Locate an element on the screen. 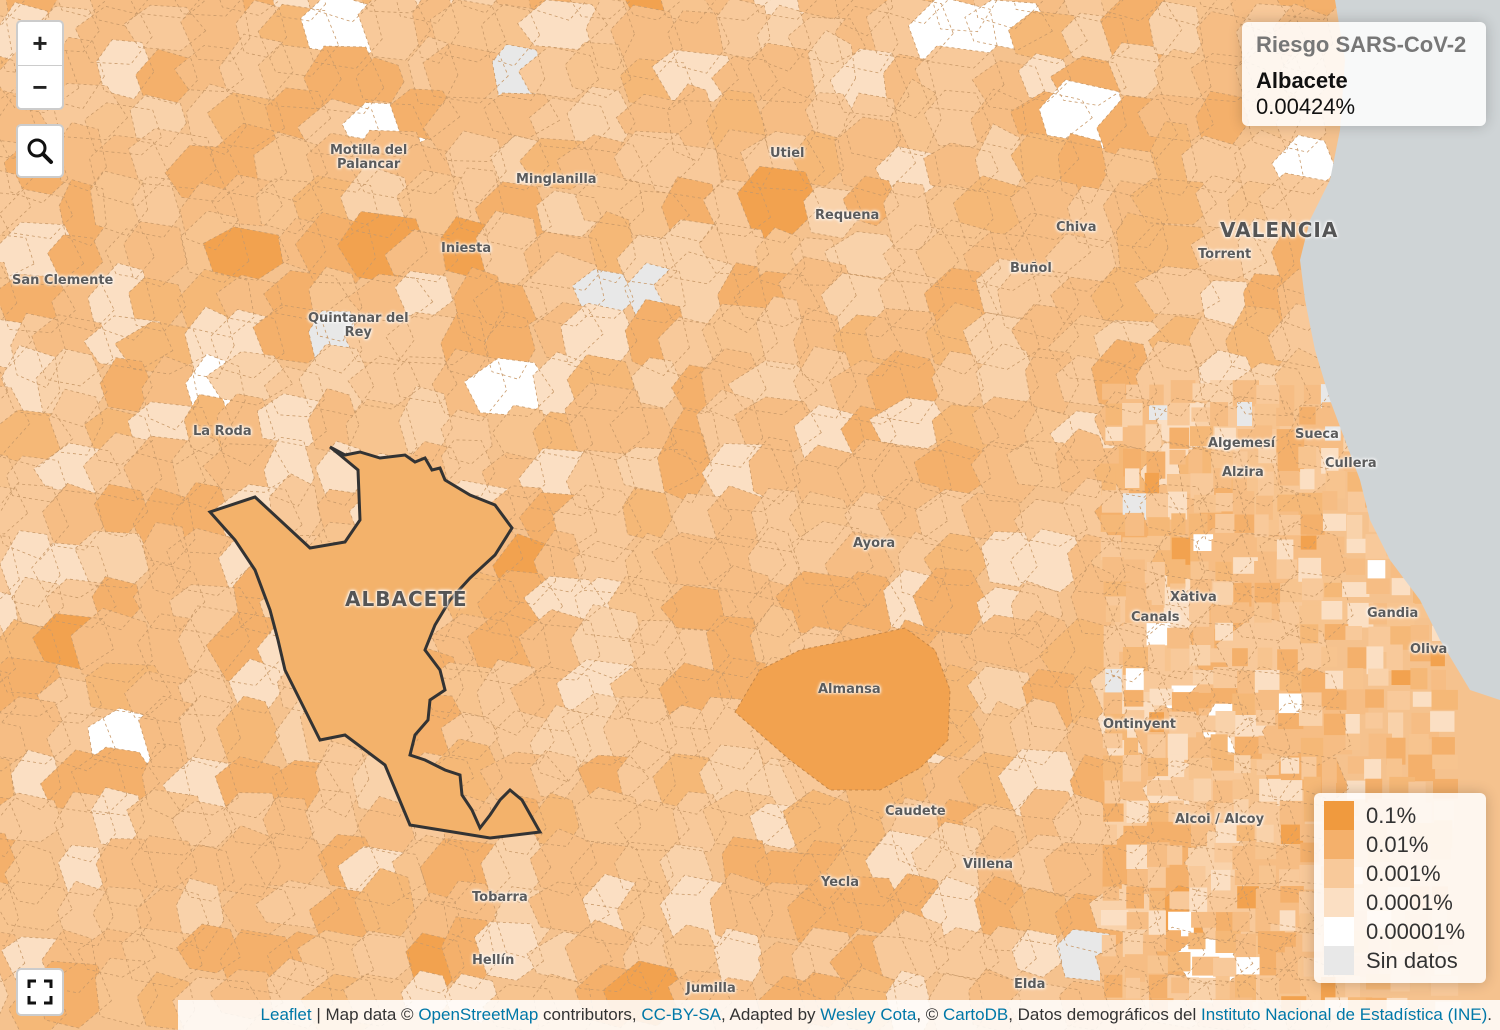  ine-link: Instituto Nacional de Estadística (INE) is located at coordinates (1344, 1014).